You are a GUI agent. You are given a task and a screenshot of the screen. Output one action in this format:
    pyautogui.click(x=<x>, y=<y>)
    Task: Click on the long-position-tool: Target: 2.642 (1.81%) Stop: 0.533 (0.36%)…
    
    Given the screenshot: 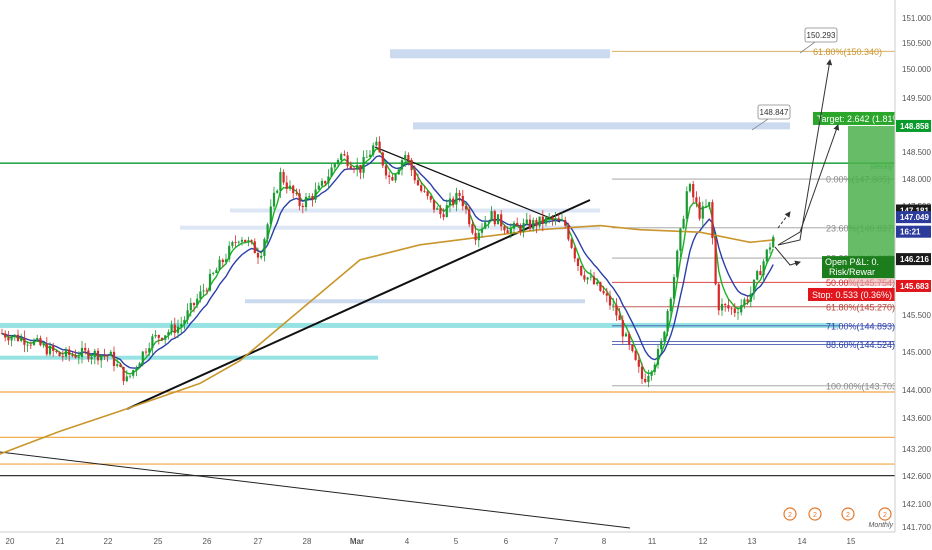 What is the action you would take?
    pyautogui.click(x=856, y=206)
    